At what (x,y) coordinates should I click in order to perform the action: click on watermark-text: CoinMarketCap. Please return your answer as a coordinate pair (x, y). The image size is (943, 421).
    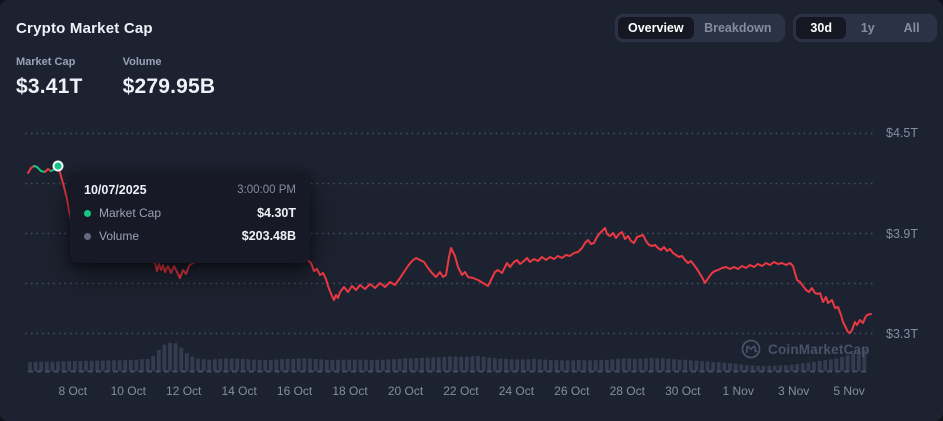
    Looking at the image, I should click on (819, 349).